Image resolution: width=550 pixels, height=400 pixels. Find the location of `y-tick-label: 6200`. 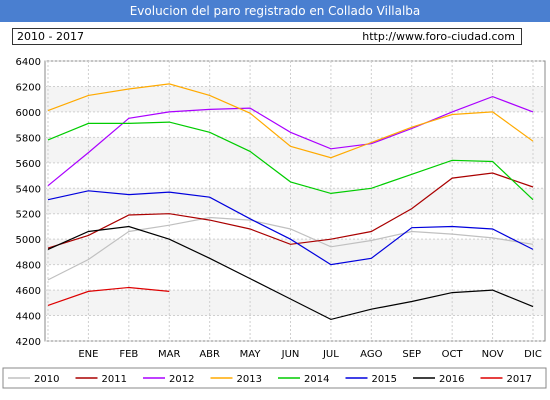

y-tick-label: 6200 is located at coordinates (28, 87).